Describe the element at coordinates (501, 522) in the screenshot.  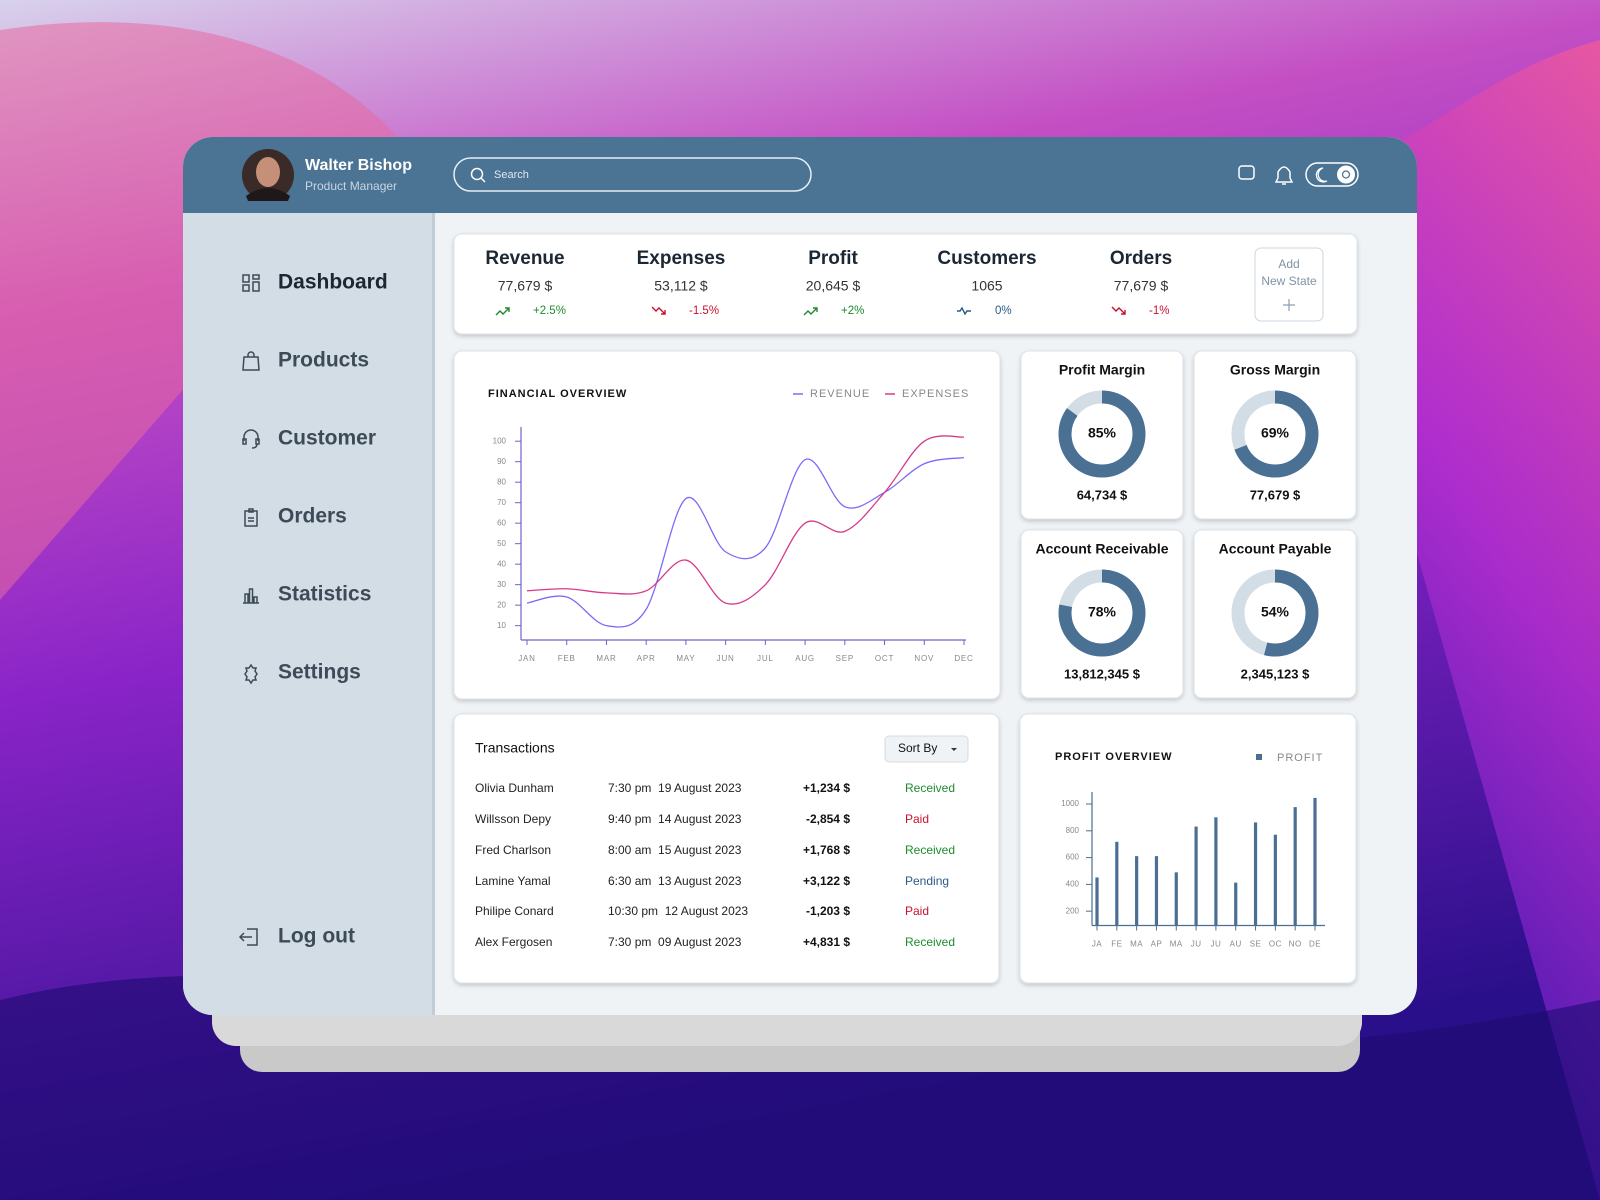
I see `y-tick-label: 60` at that location.